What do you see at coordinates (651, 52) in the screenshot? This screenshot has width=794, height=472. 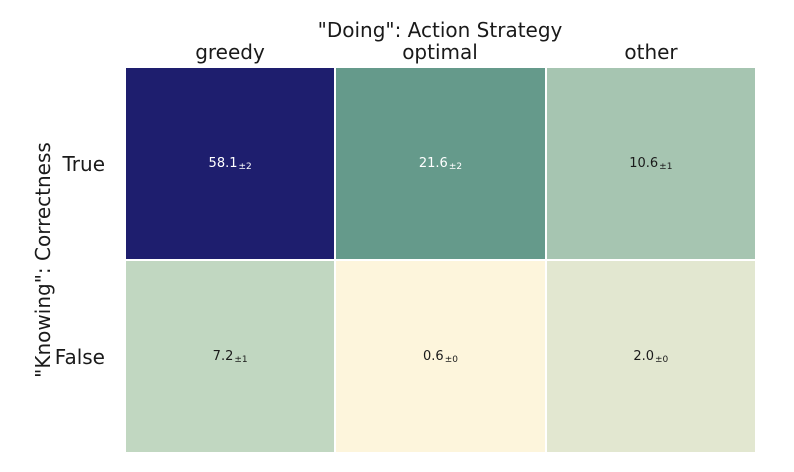 I see `col-label-other: other` at bounding box center [651, 52].